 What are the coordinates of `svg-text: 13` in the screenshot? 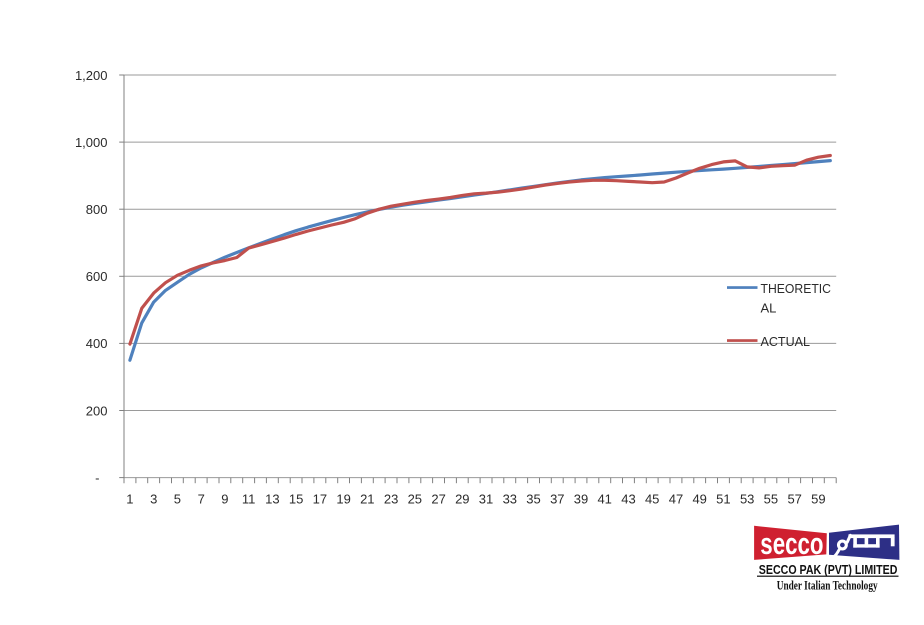 It's located at (272, 499).